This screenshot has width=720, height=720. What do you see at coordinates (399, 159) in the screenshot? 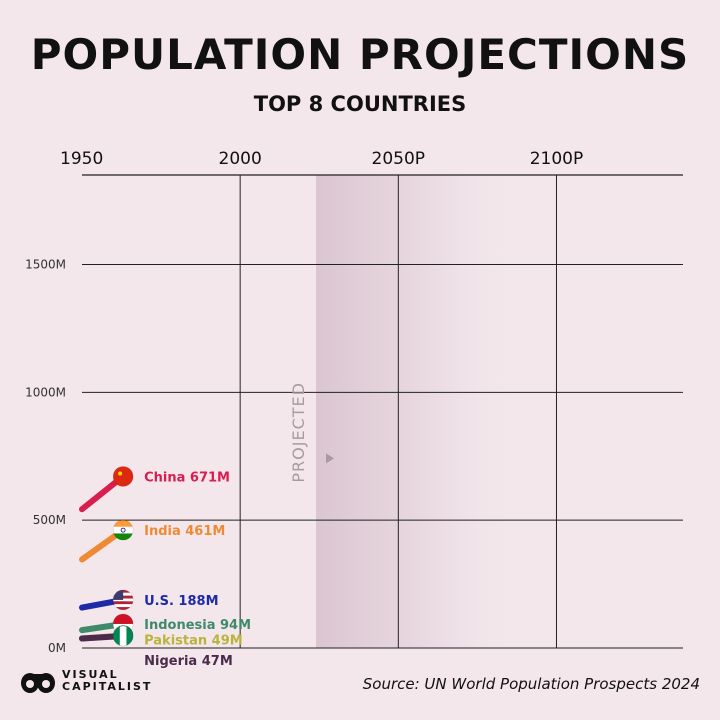
I see `x-tick-label: 2050P` at bounding box center [399, 159].